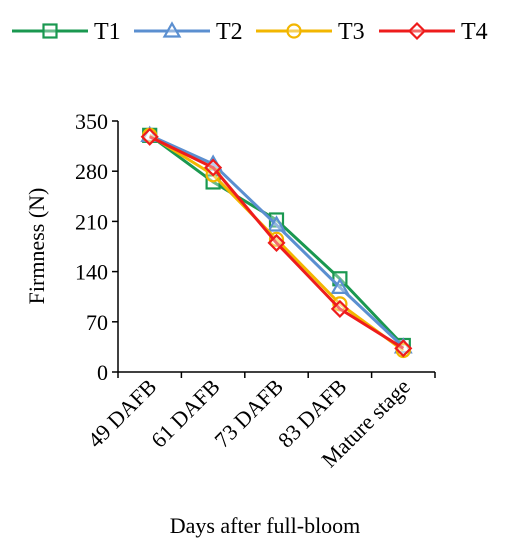 This screenshot has height=550, width=507. I want to click on y-tick-label: 350, so click(91, 121).